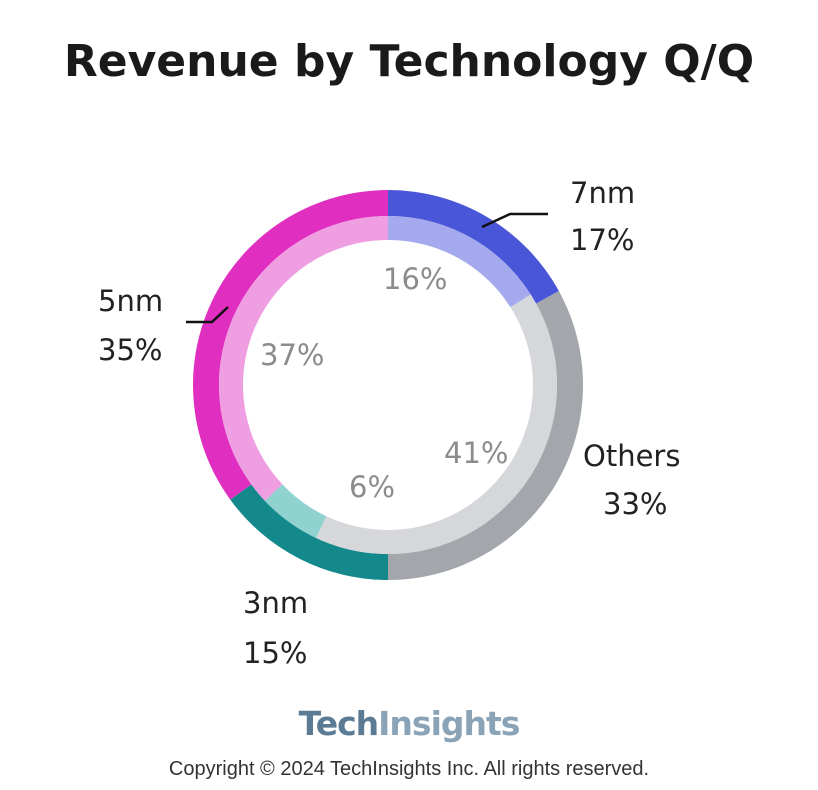  I want to click on inner-slice-7nm, so click(459, 262).